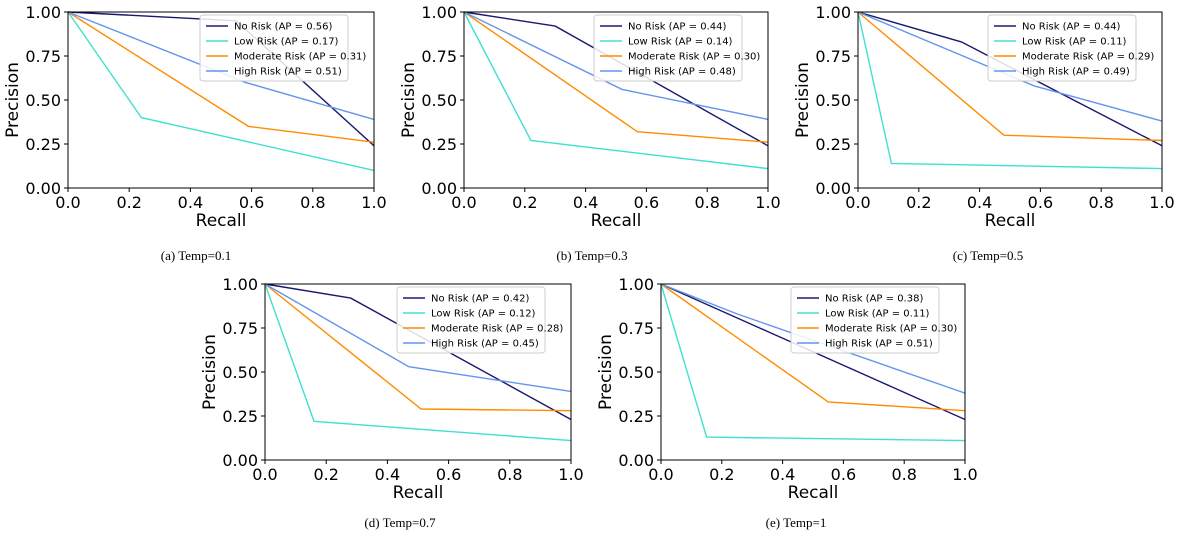  I want to click on legend-entry: Moderate Risk (AP = 0.29), so click(1088, 57).